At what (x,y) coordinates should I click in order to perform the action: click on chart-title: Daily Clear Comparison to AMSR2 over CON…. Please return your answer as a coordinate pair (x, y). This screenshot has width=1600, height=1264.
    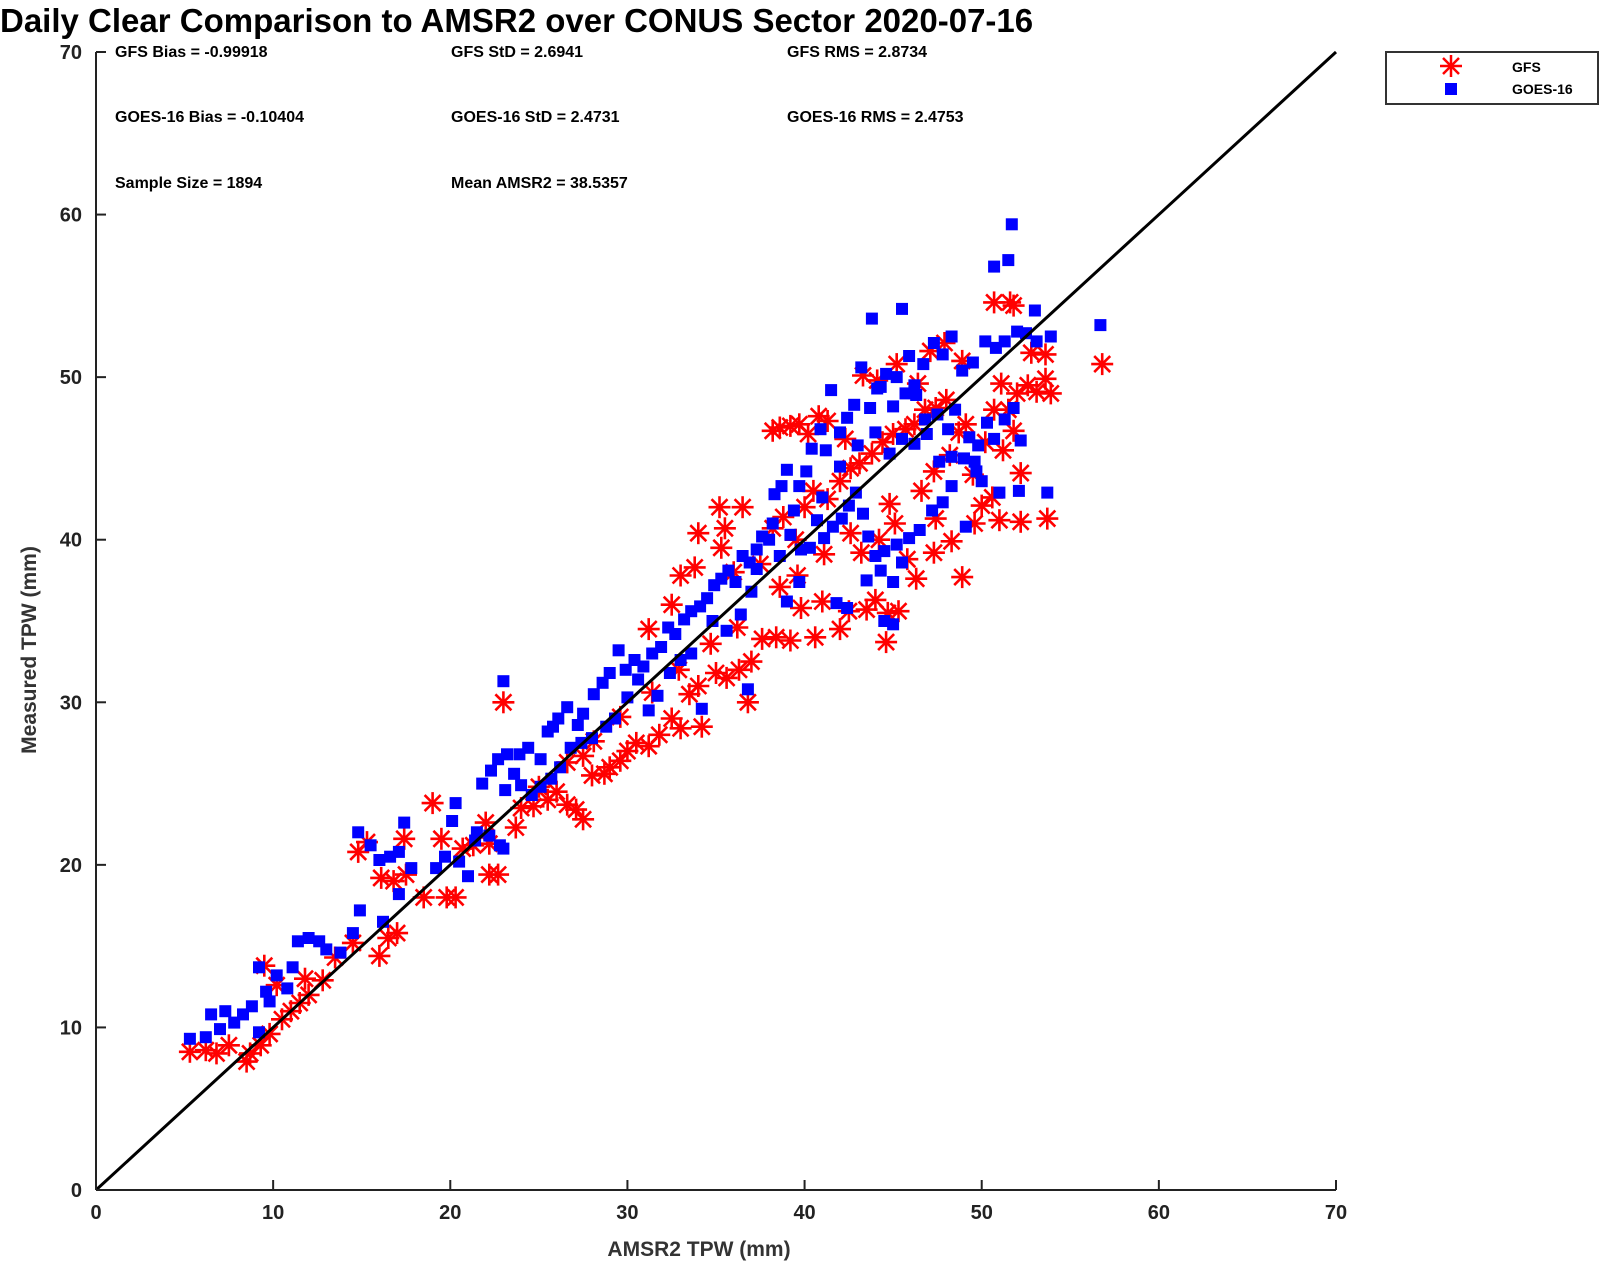
    Looking at the image, I should click on (516, 20).